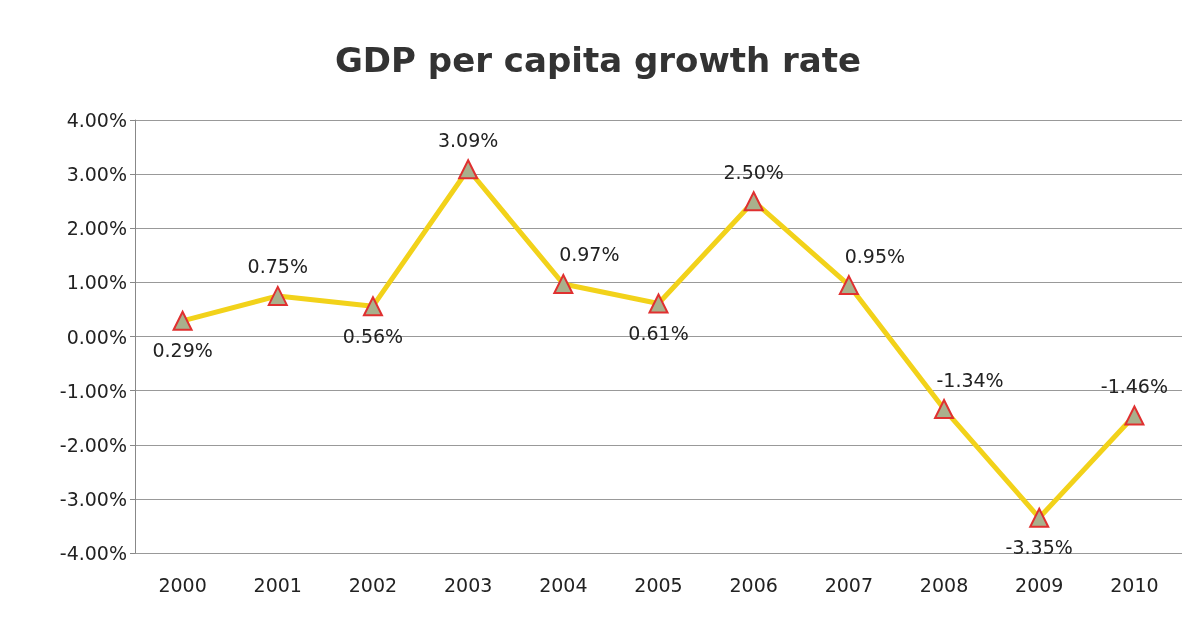  What do you see at coordinates (875, 255) in the screenshot?
I see `data-label: 0.95%` at bounding box center [875, 255].